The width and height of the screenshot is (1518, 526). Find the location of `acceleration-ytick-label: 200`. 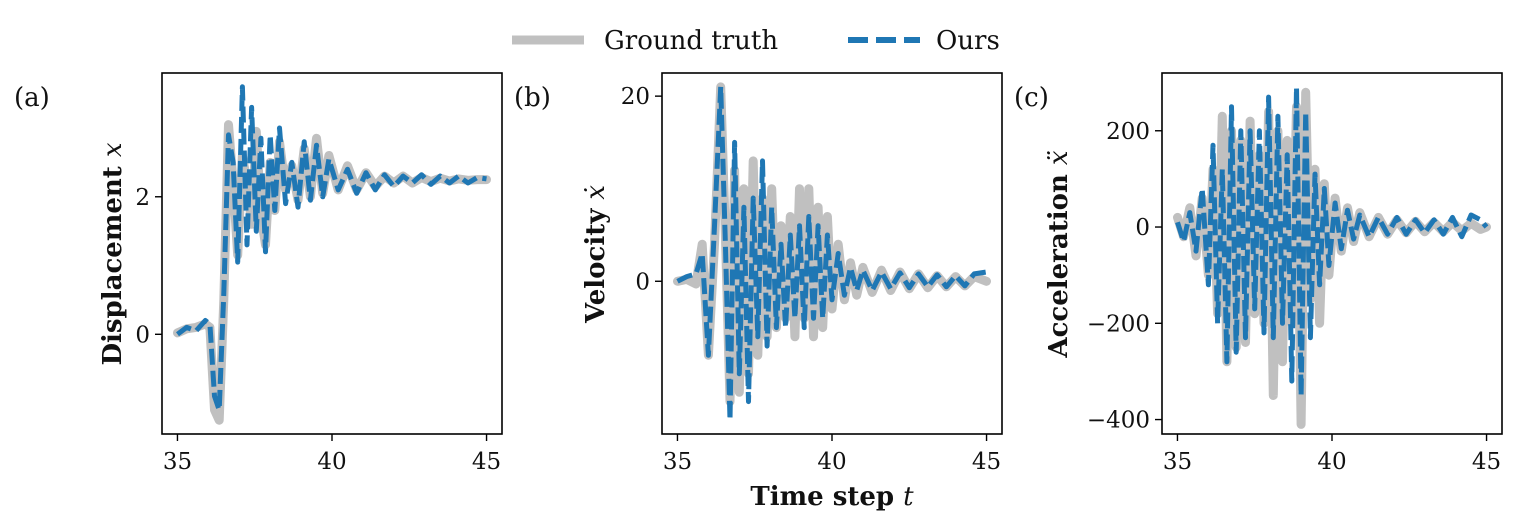

acceleration-ytick-label: 200 is located at coordinates (1128, 132).